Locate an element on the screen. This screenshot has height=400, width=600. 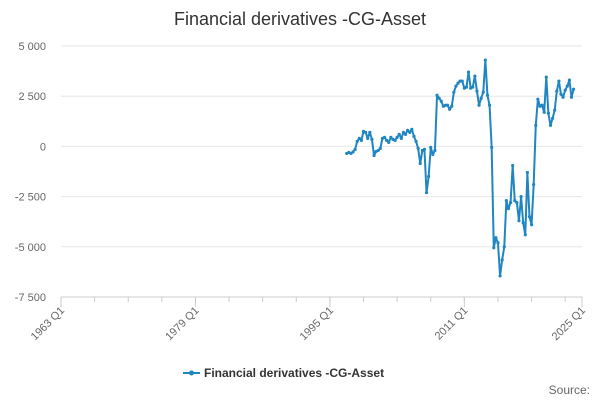
legend: Financial derivatives -CG-Asset is located at coordinates (283, 373).